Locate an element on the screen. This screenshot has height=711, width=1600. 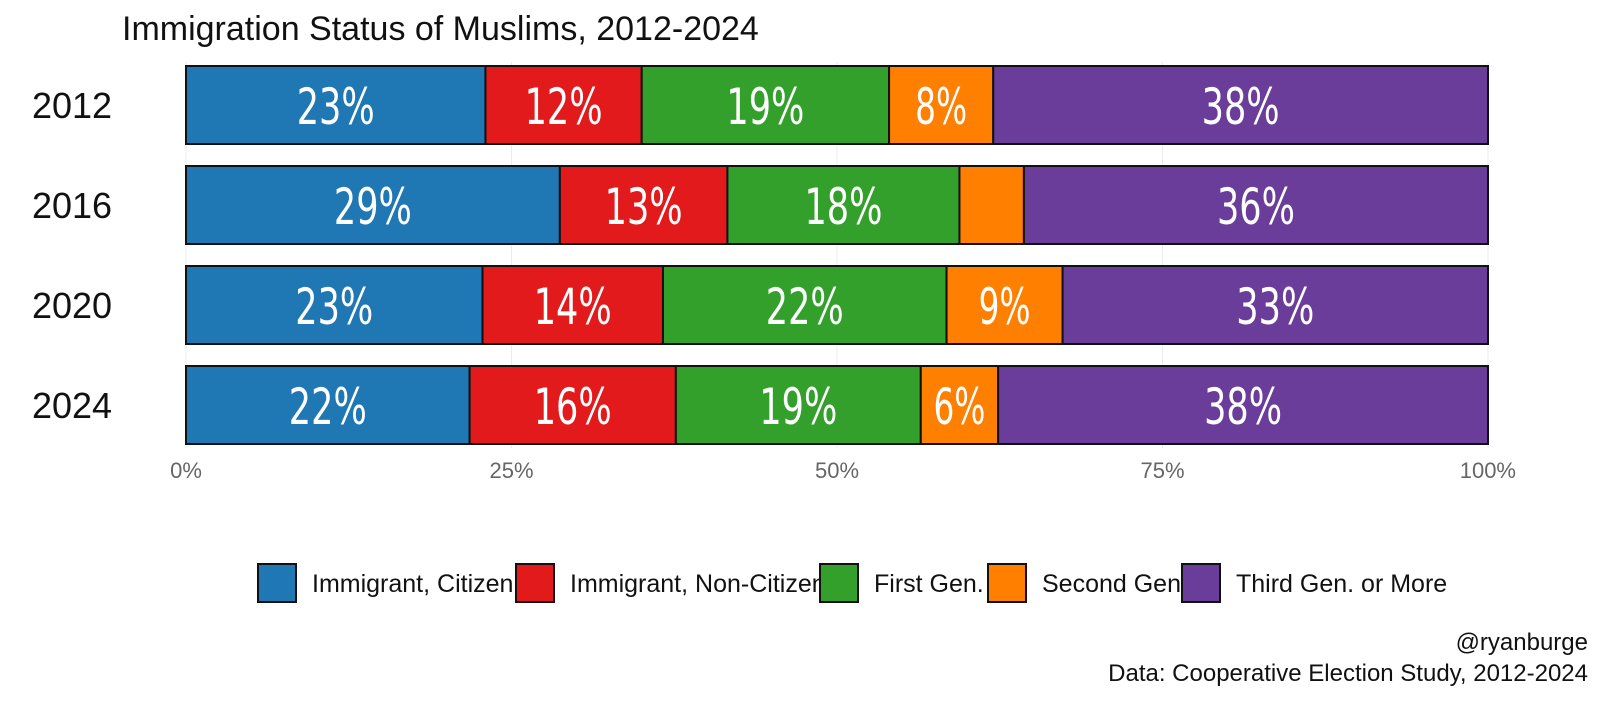
legend-label: Second Gen. is located at coordinates (1115, 584).